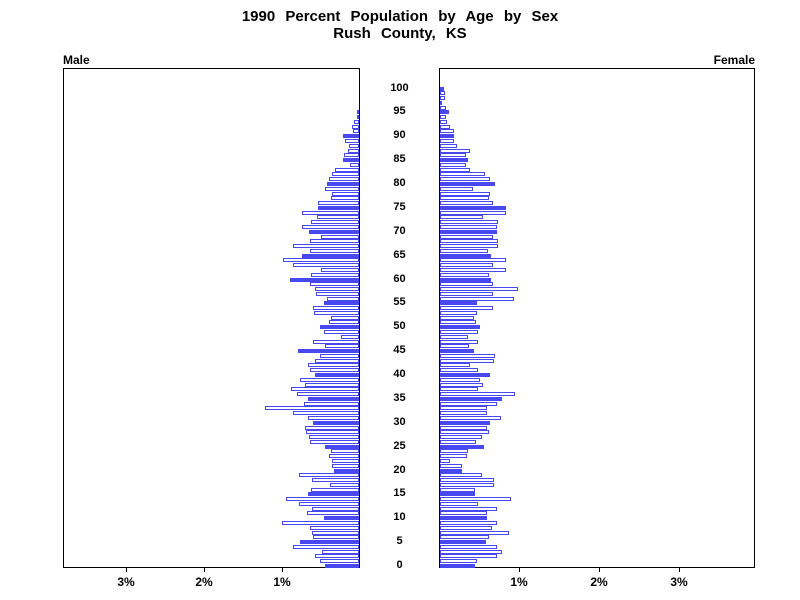  I want to click on age-tick-label-80: 80, so click(399, 183).